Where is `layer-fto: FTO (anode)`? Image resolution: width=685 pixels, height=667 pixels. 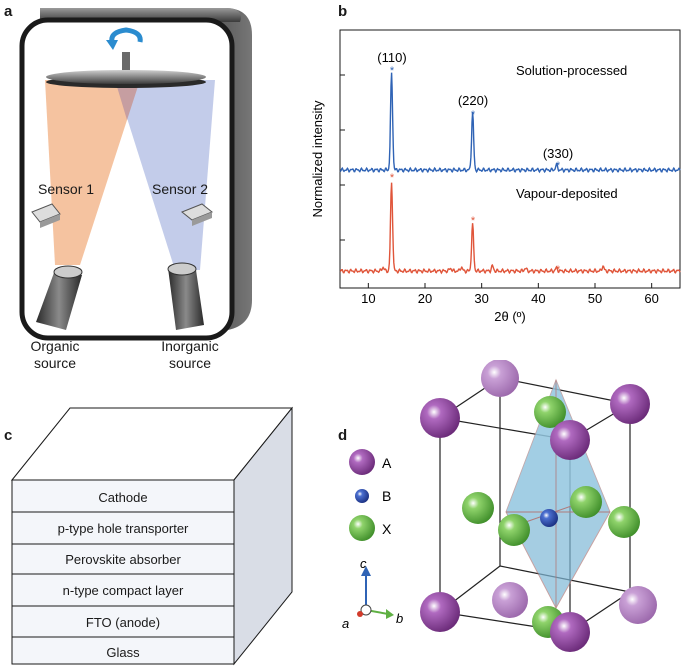 layer-fto: FTO (anode) is located at coordinates (123, 622).